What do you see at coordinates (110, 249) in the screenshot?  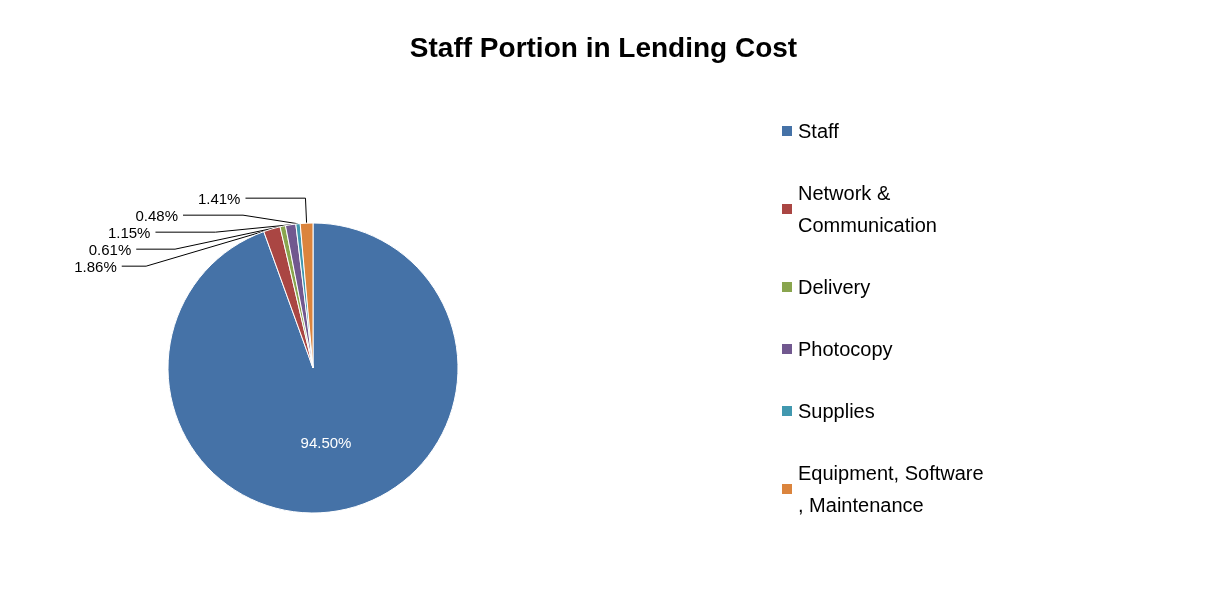 I see `data-label: 0.61%` at bounding box center [110, 249].